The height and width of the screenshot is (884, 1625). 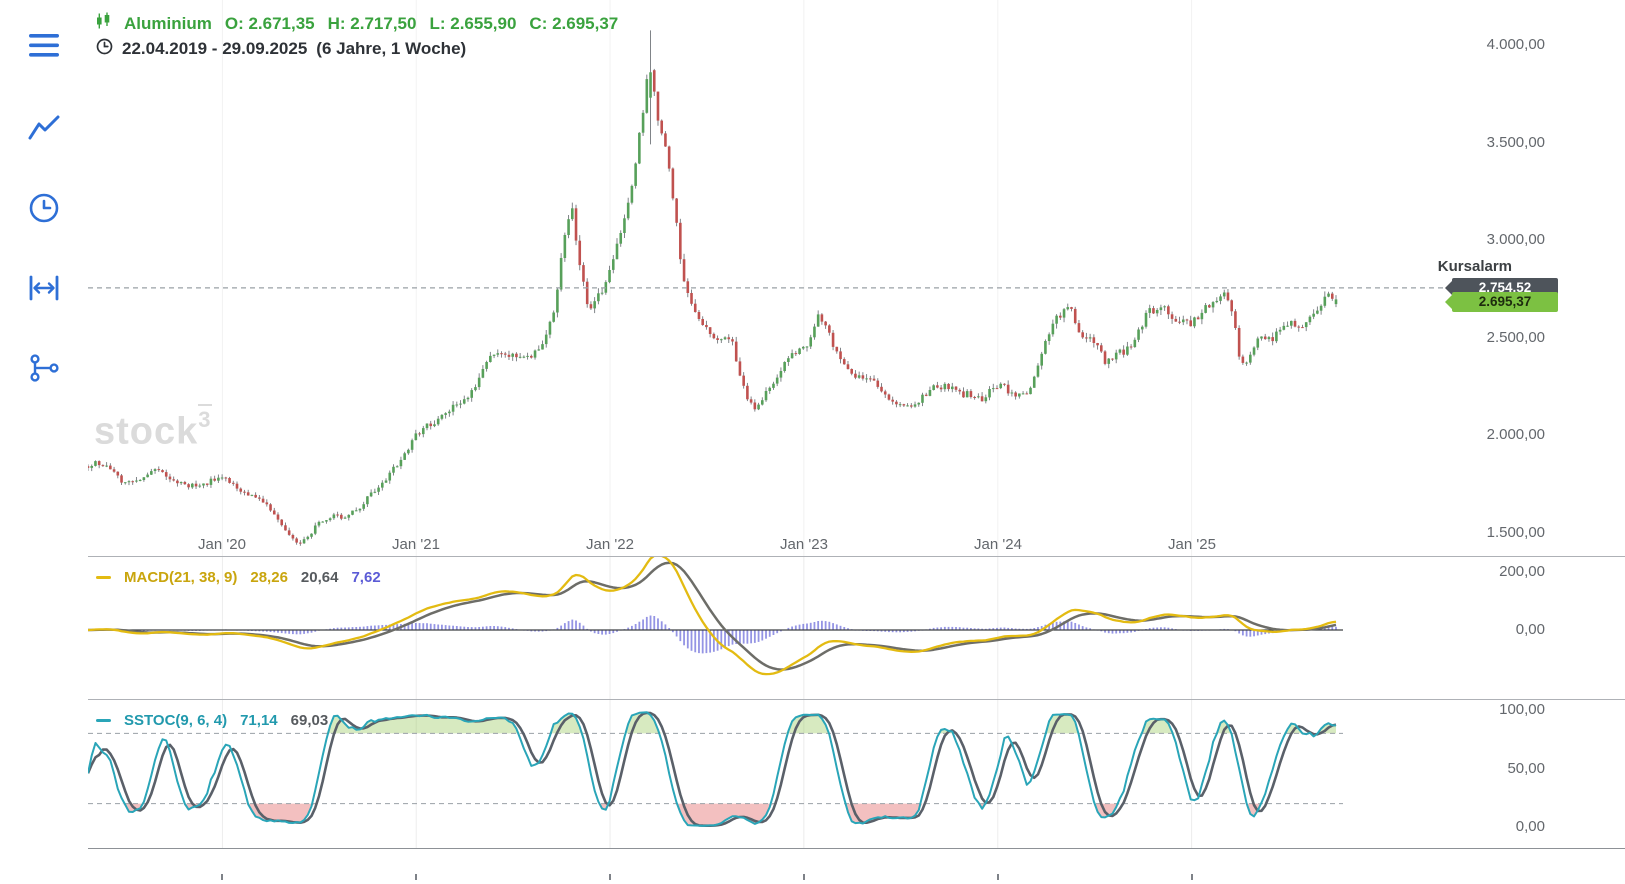 I want to click on last-price-badge: 2.695,37, so click(x=1501, y=302).